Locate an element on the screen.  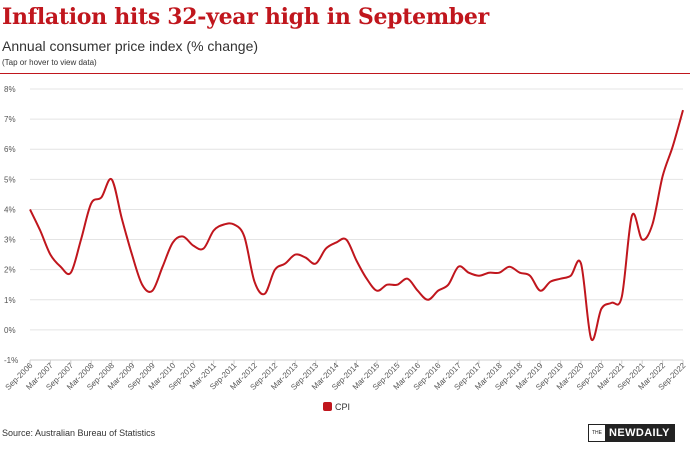
source-note: Source: Australian Bureau of Statistics is located at coordinates (79, 433).